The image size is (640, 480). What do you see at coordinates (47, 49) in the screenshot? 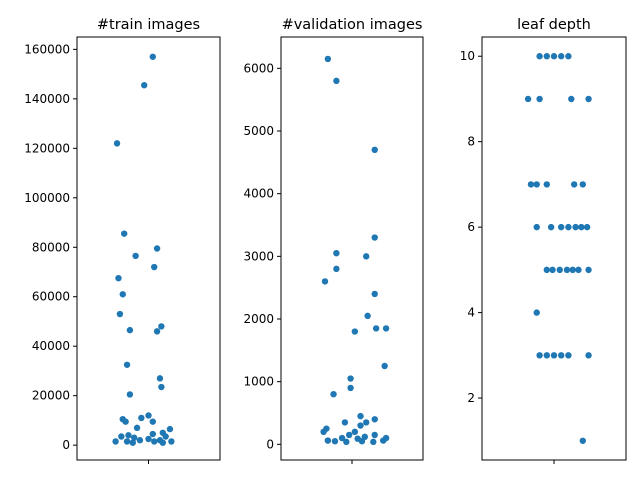
I see `y-tick-label-1-9: 160000` at bounding box center [47, 49].